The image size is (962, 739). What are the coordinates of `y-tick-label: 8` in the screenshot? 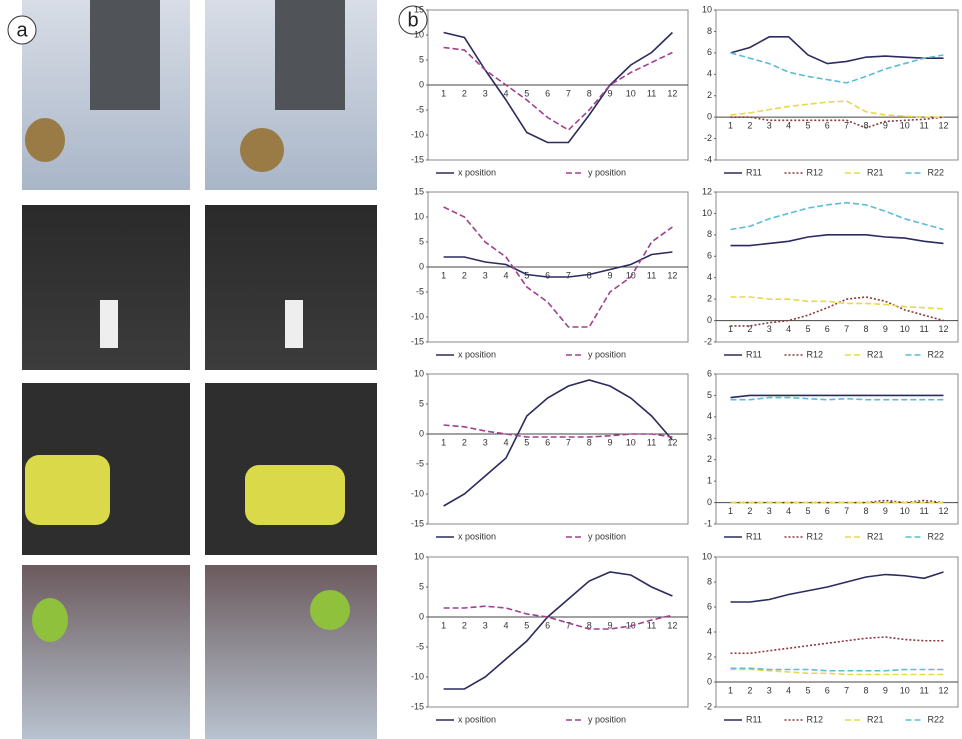 It's located at (709, 581).